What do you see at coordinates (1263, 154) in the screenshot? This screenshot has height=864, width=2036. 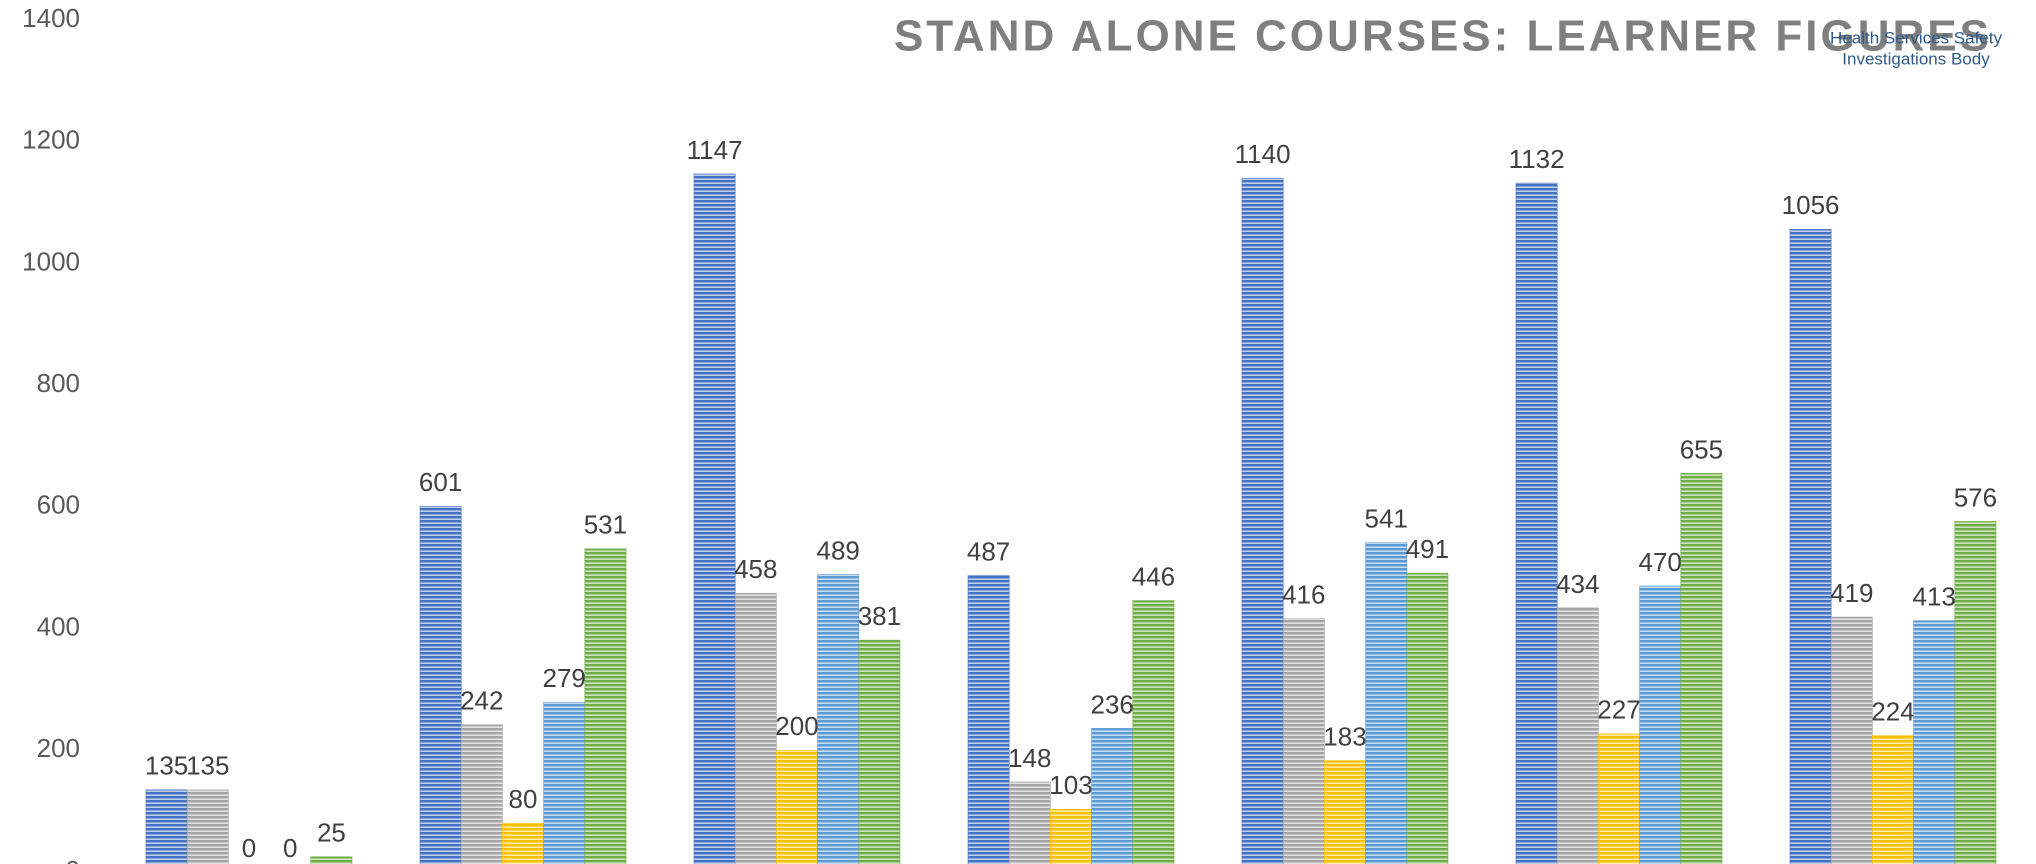 I see `value-label: 1140` at bounding box center [1263, 154].